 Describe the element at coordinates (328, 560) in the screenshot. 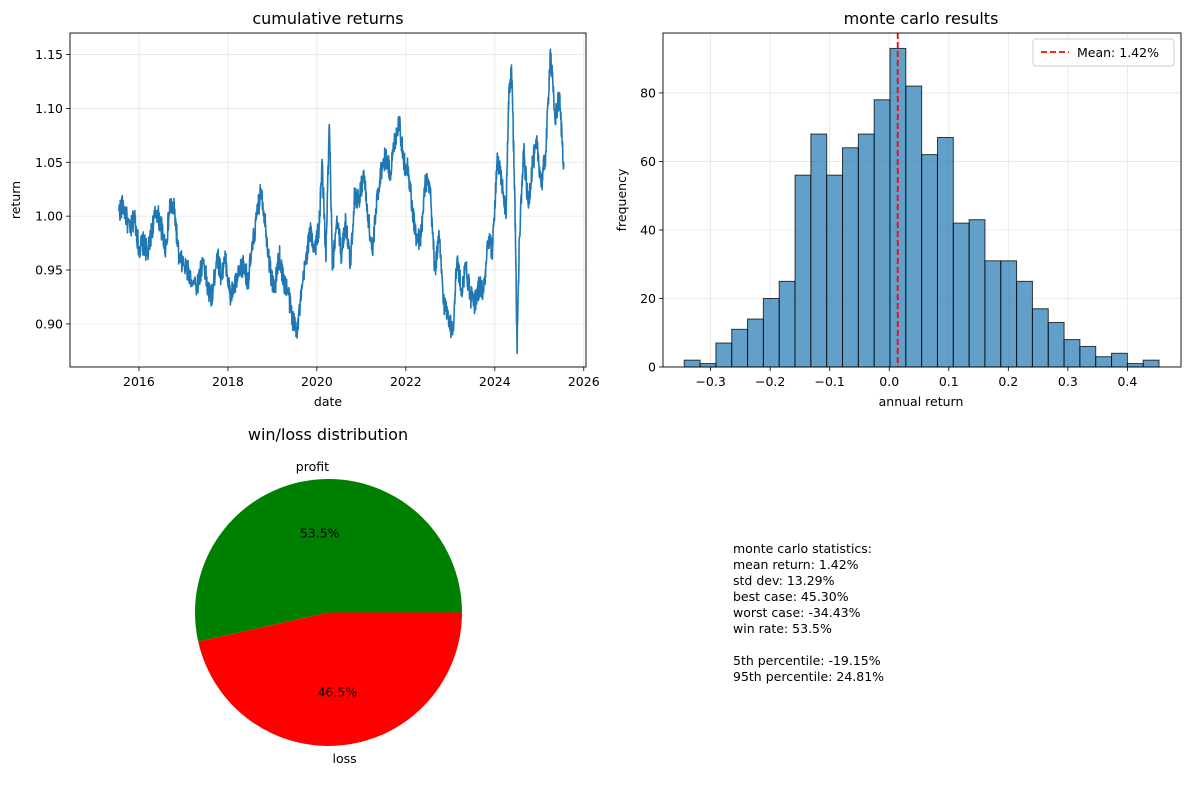

I see `pie-slice-profit` at that location.